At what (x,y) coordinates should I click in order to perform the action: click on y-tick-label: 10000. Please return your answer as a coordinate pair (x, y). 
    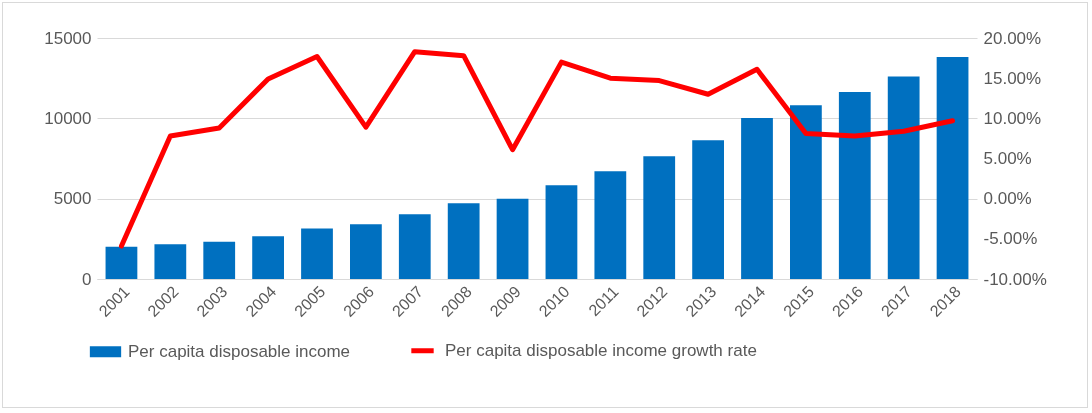
    Looking at the image, I should click on (68, 118).